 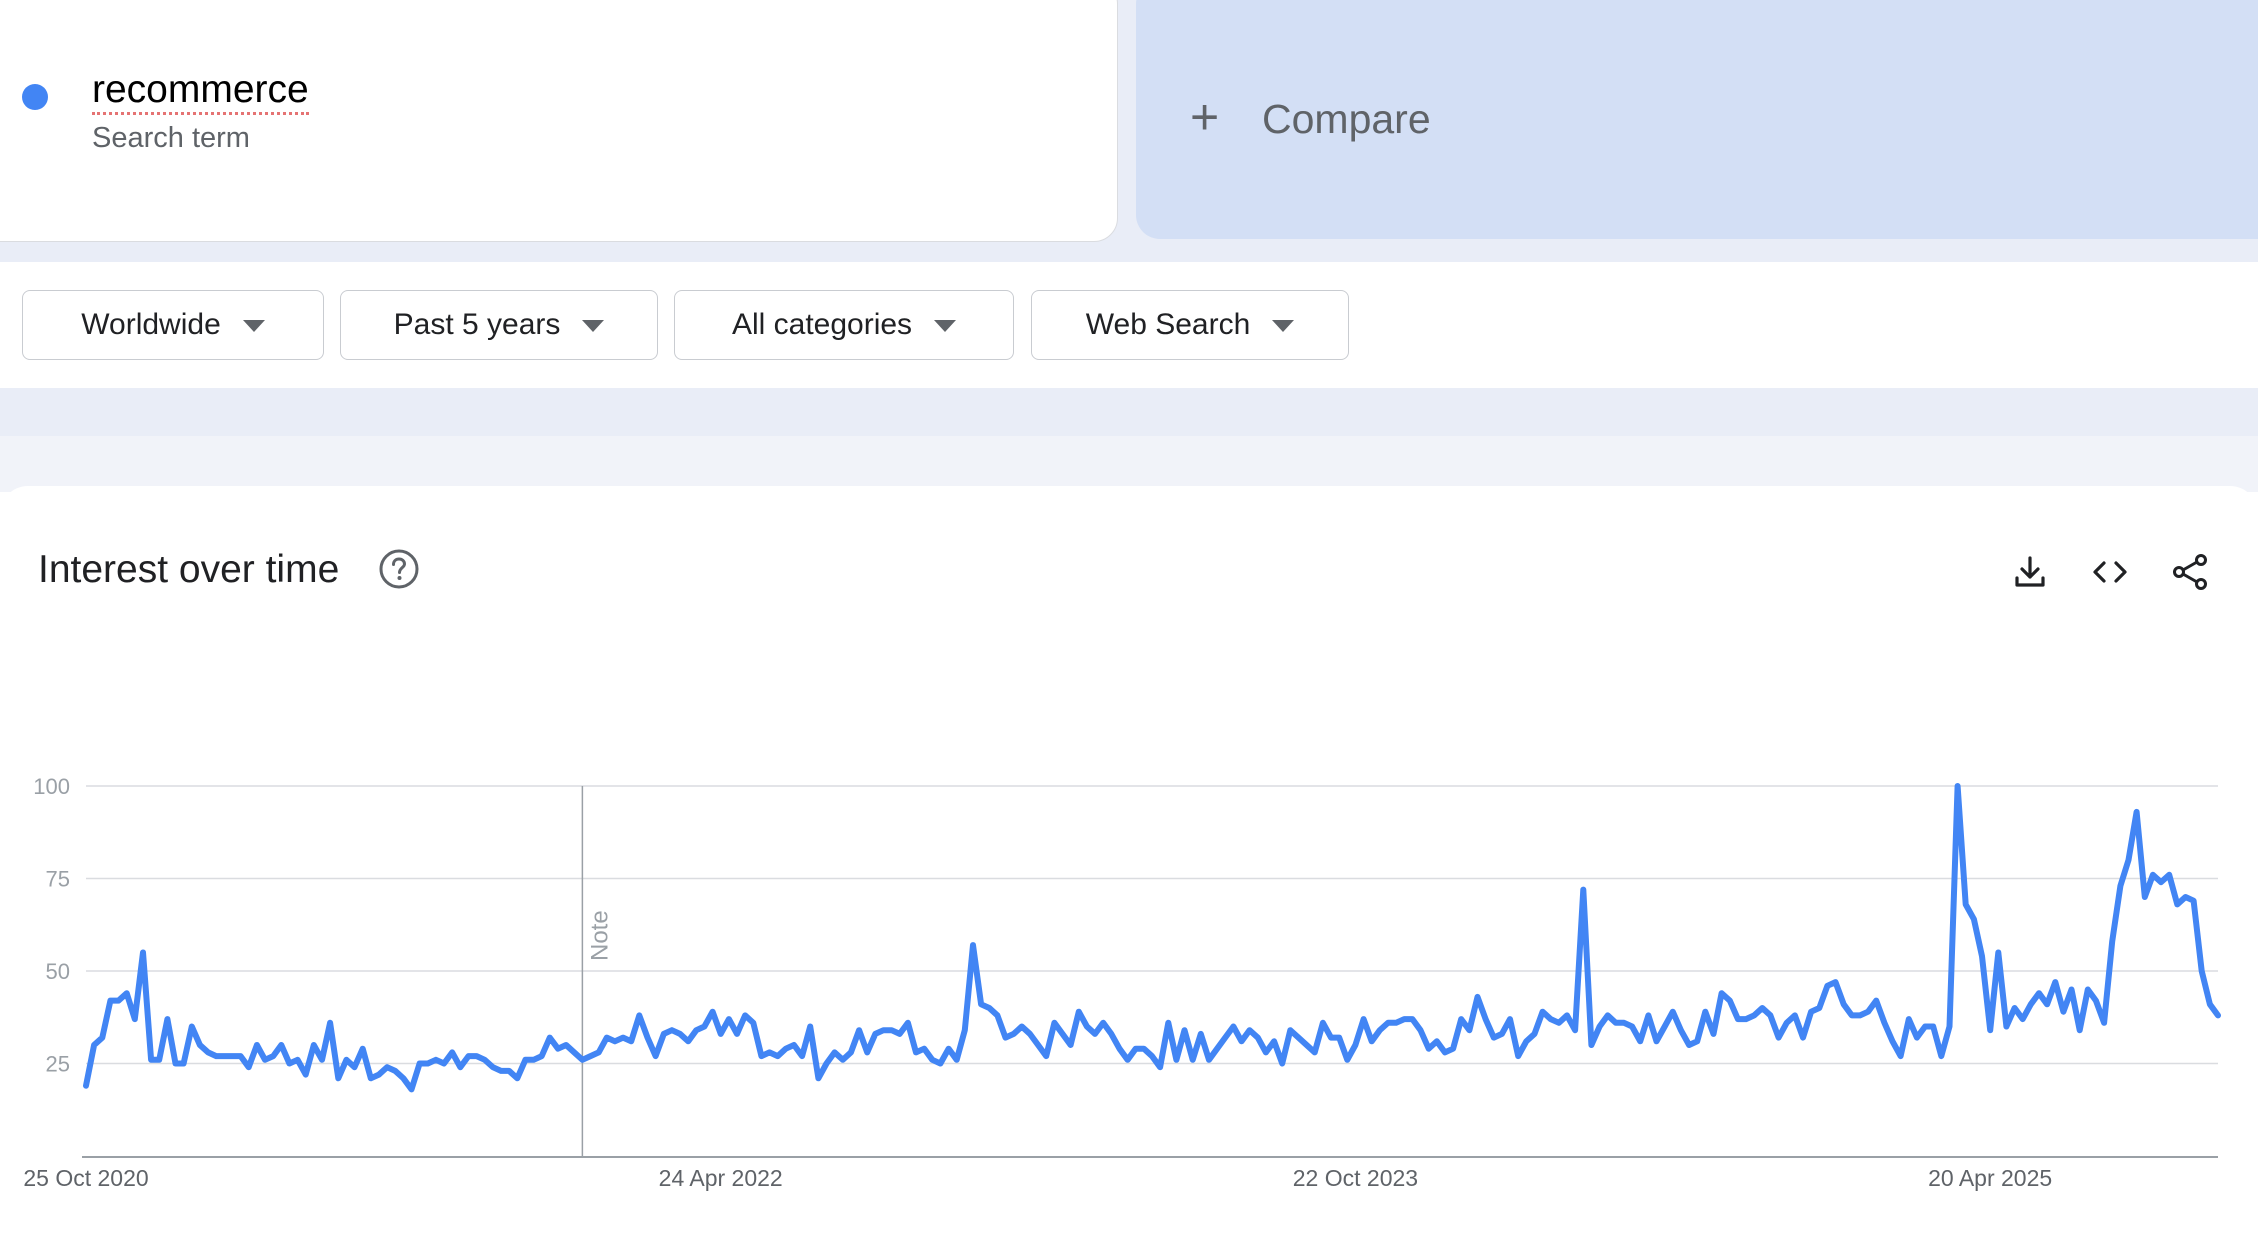 I want to click on chart-note: Note, so click(x=597, y=971).